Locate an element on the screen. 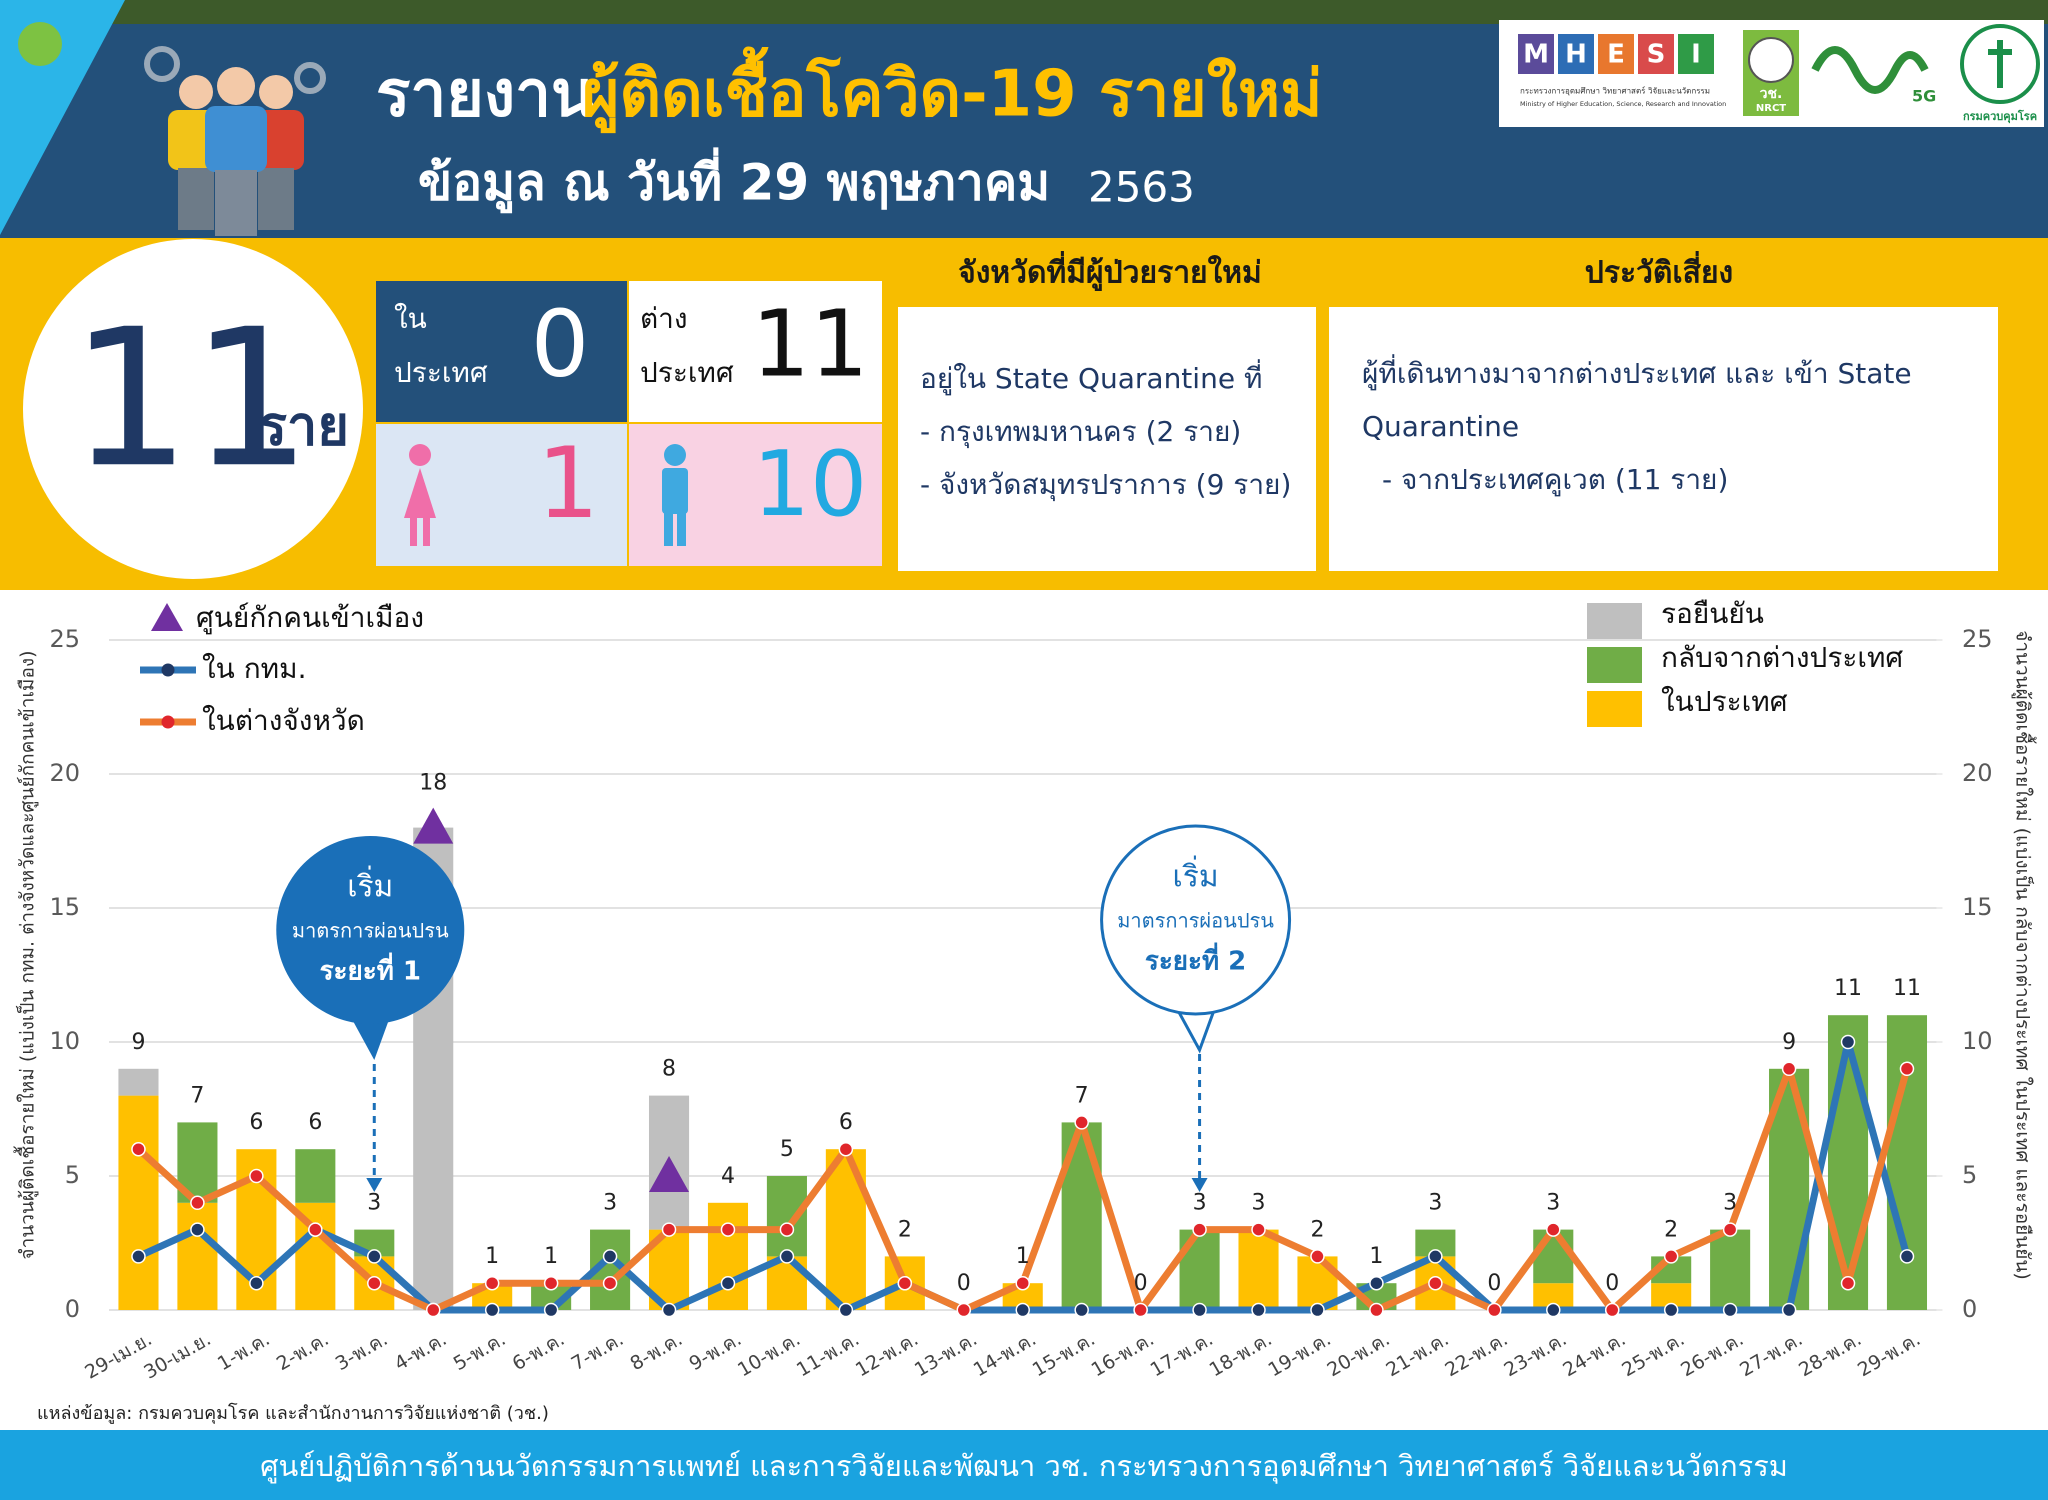 Image resolution: width=2048 pixels, height=1500 pixels. virus-icon is located at coordinates (40, 44).